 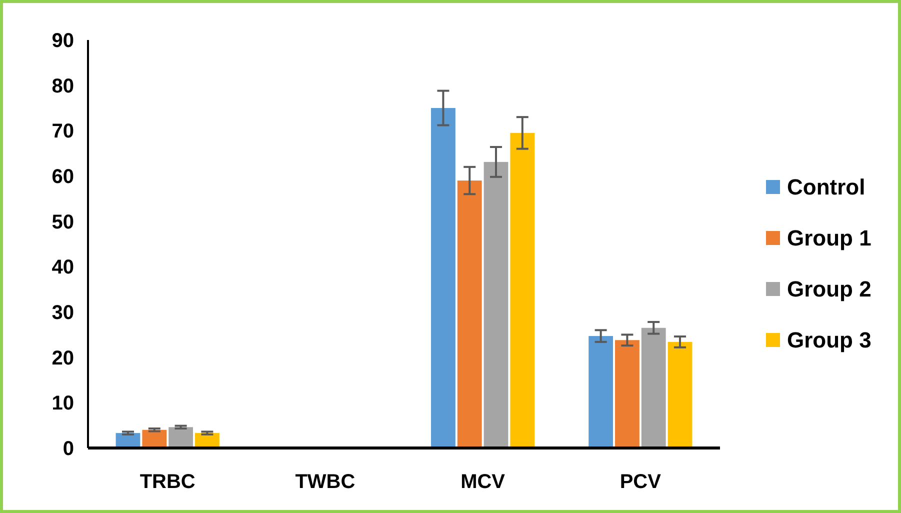 What do you see at coordinates (641, 482) in the screenshot?
I see `x-tick-label: PCV` at bounding box center [641, 482].